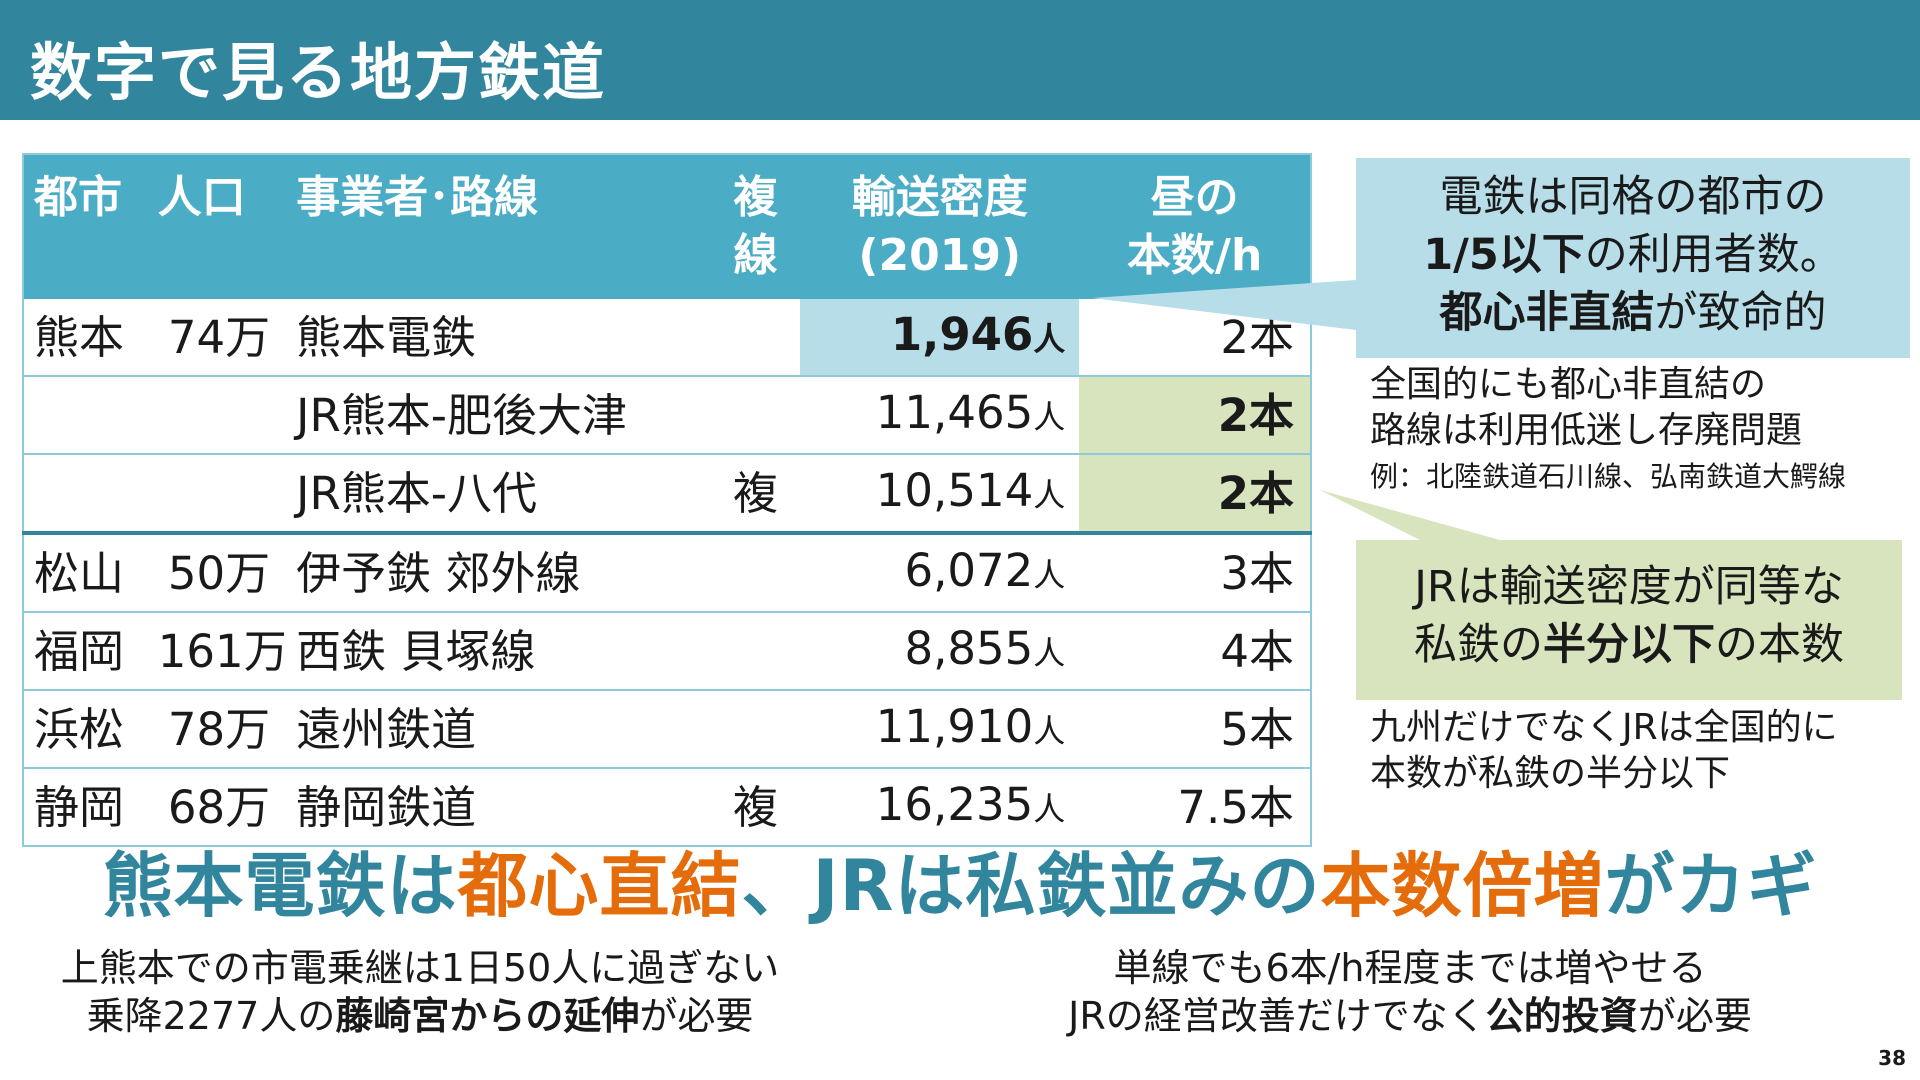 This screenshot has width=1920, height=1080. Describe the element at coordinates (1235, 807) in the screenshot. I see `cell-frequency: 7.5本` at that location.